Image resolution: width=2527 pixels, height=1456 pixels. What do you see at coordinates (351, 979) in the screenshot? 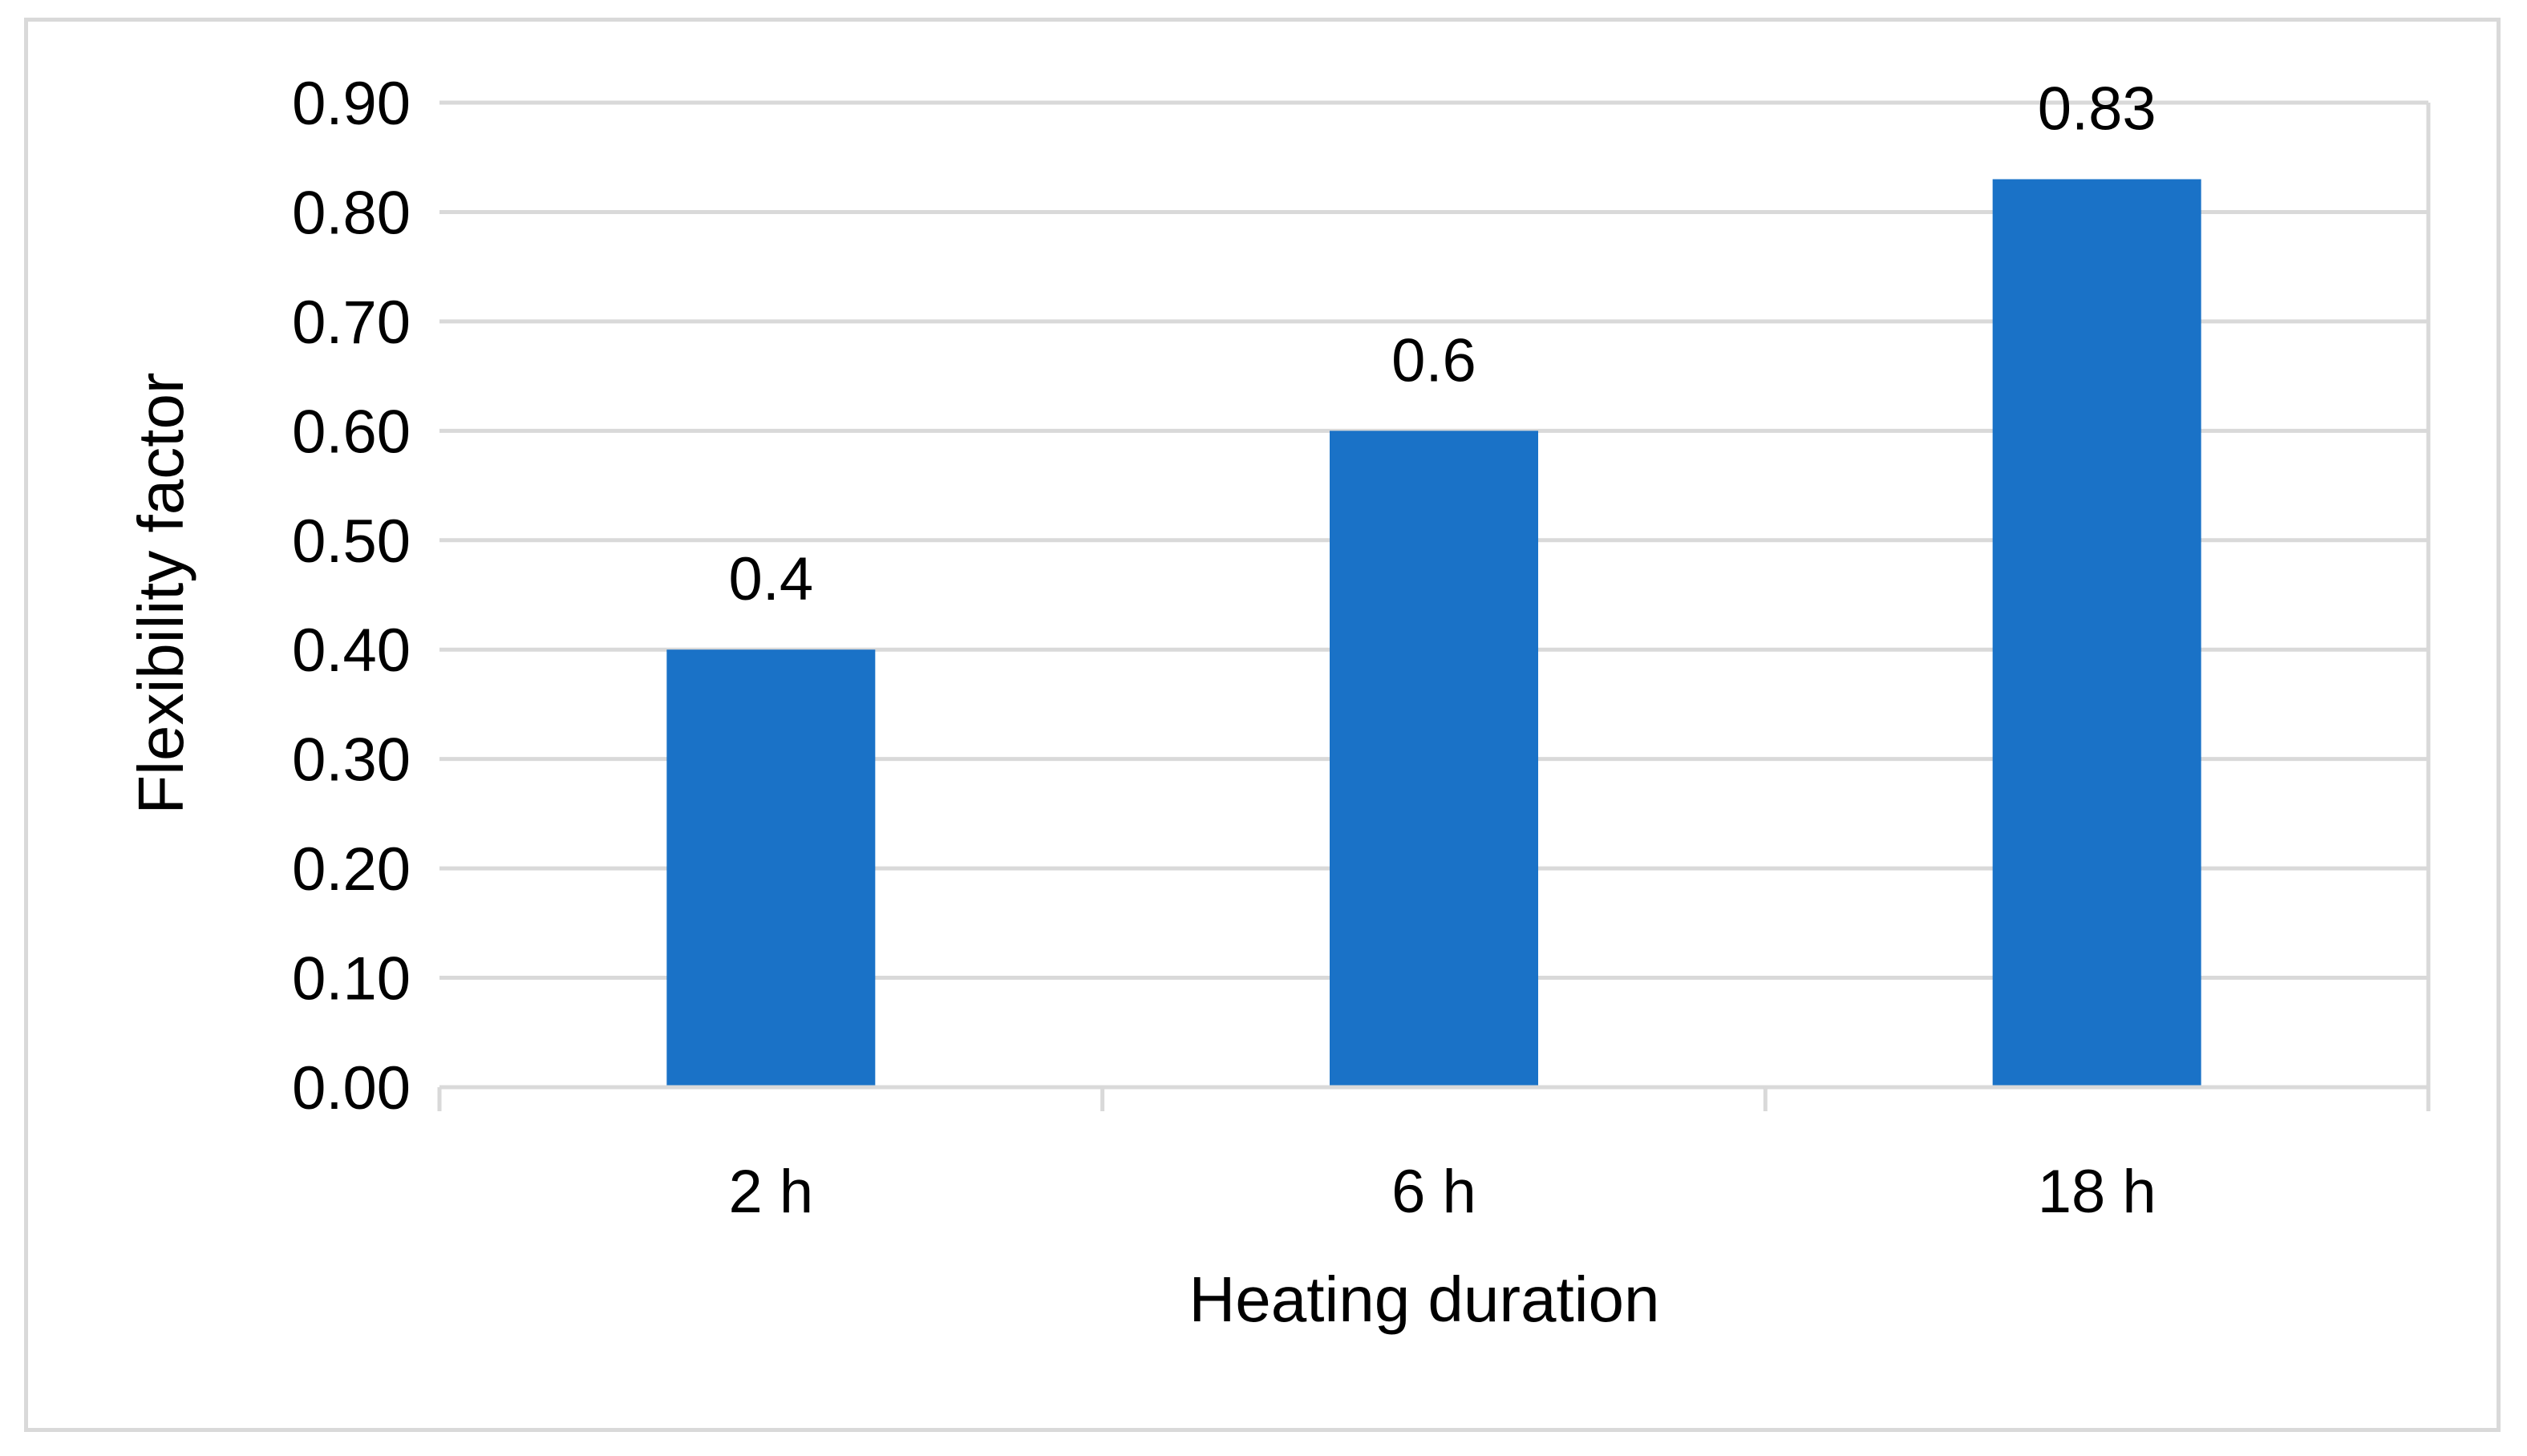
I see `y-tick-label: 0.10` at bounding box center [351, 979].